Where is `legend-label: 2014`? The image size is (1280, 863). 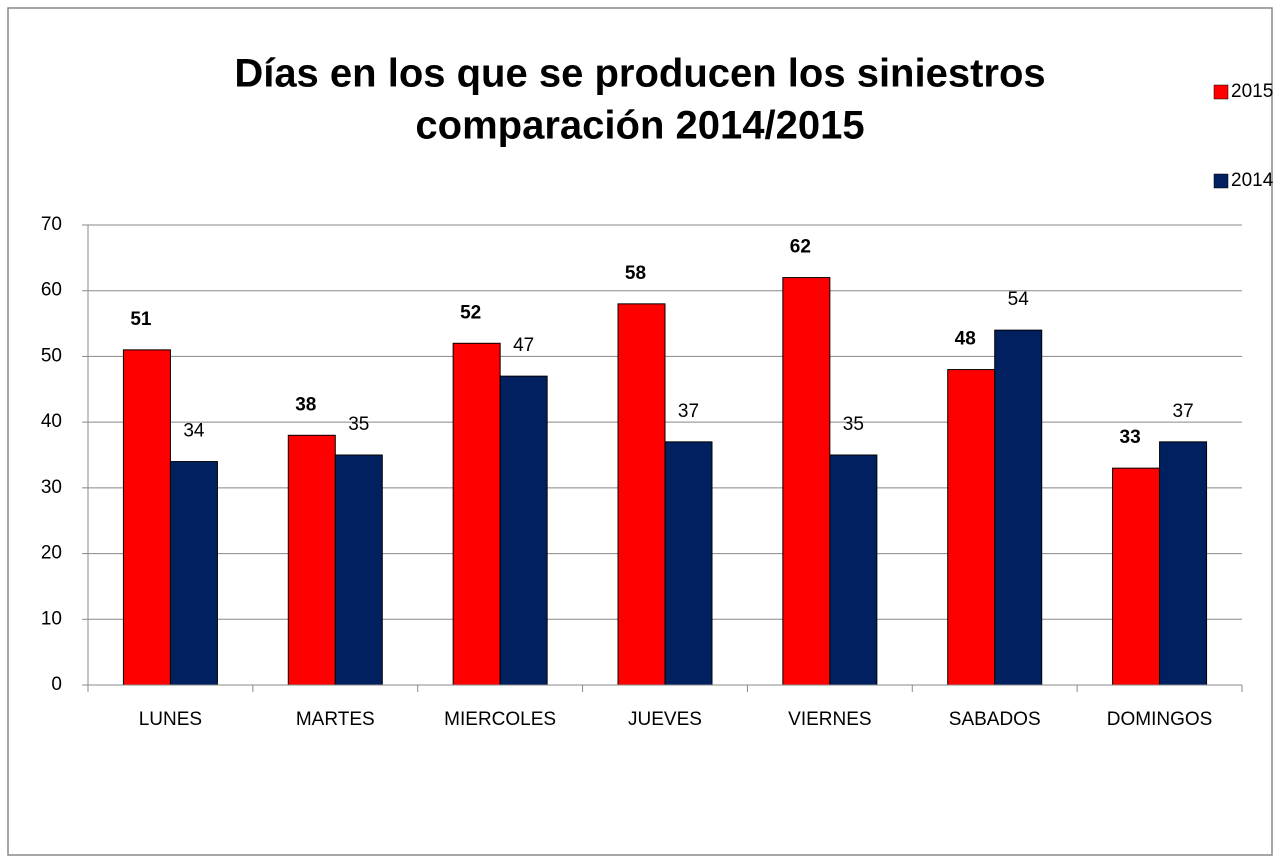
legend-label: 2014 is located at coordinates (1252, 180).